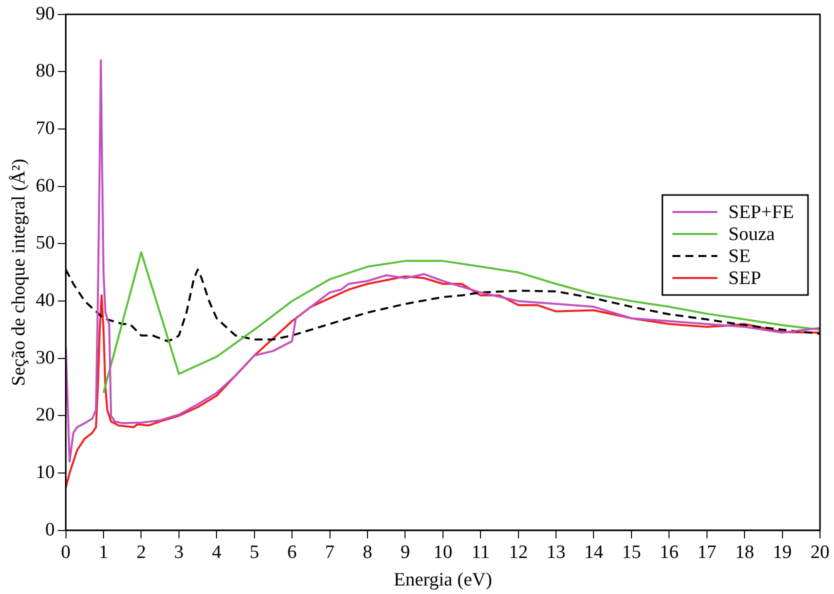 Image resolution: width=834 pixels, height=594 pixels. Describe the element at coordinates (141, 552) in the screenshot. I see `x-tick-label: 2` at that location.